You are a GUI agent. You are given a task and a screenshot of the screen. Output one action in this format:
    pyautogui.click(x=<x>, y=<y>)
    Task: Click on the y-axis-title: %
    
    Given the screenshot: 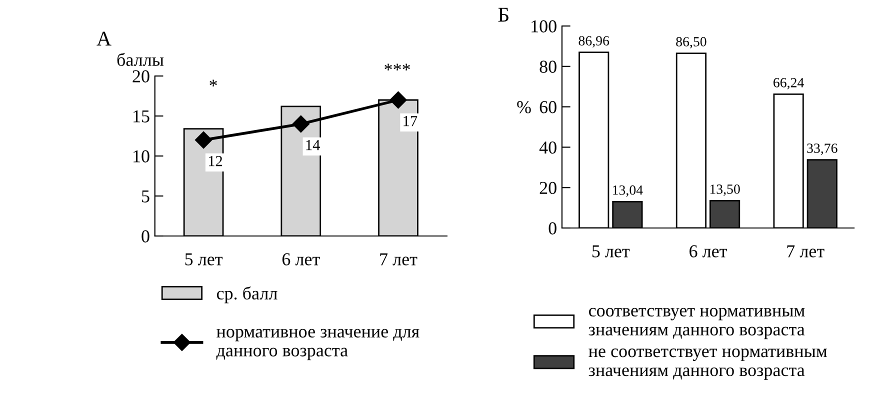 What is the action you would take?
    pyautogui.click(x=524, y=107)
    